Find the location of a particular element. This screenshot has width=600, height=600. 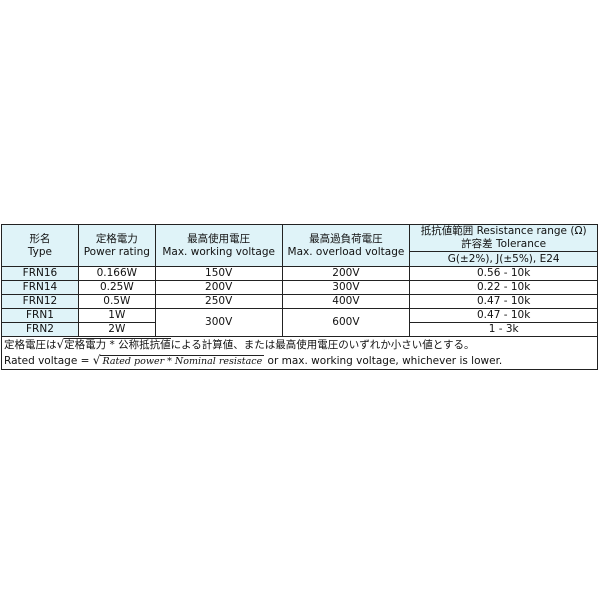

header-range: 抵抗値範囲 Resistance range (Ω) 許容差 Tolerance is located at coordinates (503, 238).